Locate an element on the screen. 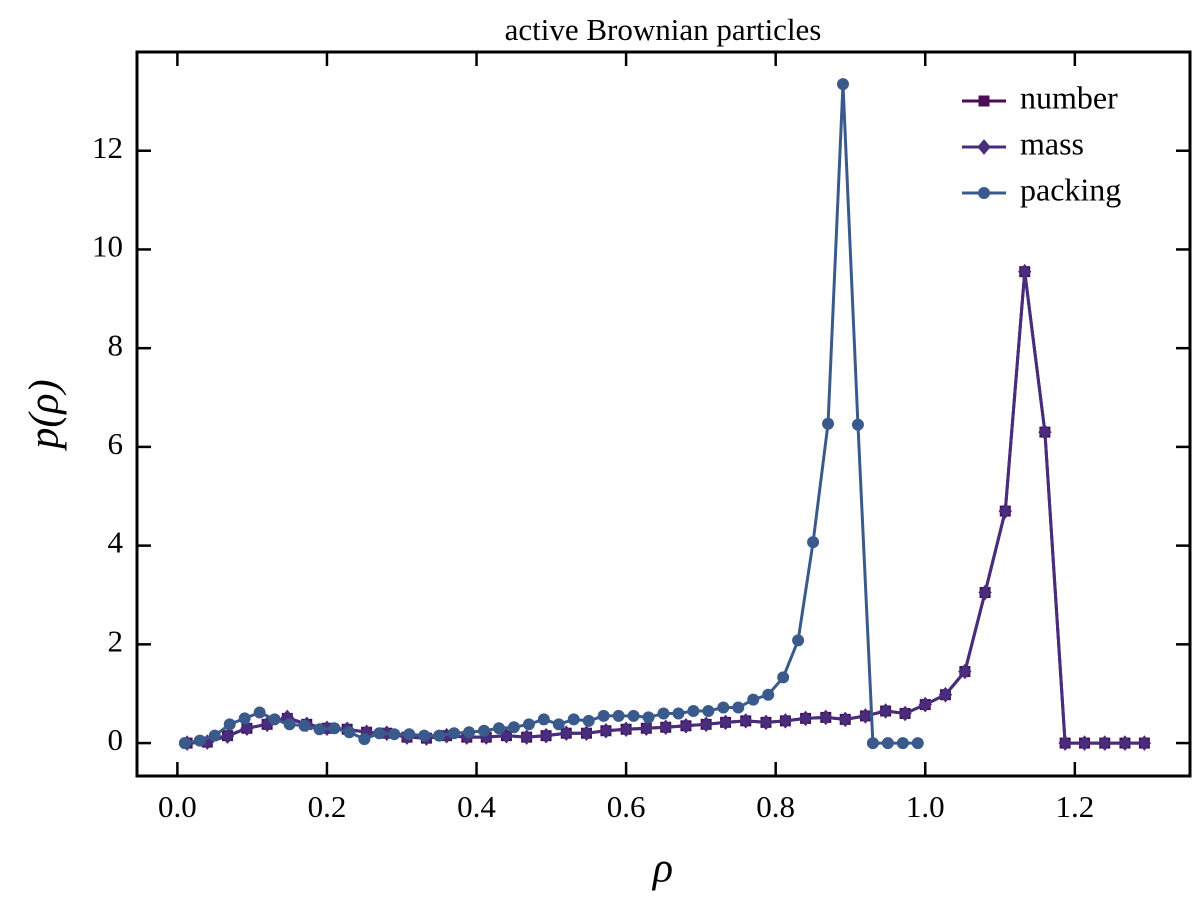 The image size is (1204, 904). x-tick-label: 0.0 is located at coordinates (177, 806).